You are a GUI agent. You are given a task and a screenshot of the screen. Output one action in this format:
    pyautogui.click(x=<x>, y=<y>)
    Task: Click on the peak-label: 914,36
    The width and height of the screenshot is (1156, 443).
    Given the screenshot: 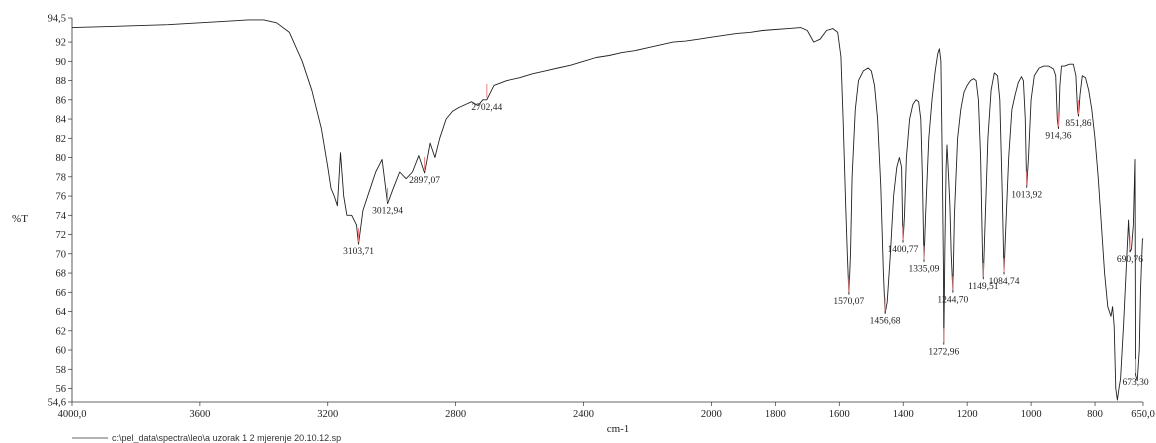 What is the action you would take?
    pyautogui.click(x=1058, y=137)
    